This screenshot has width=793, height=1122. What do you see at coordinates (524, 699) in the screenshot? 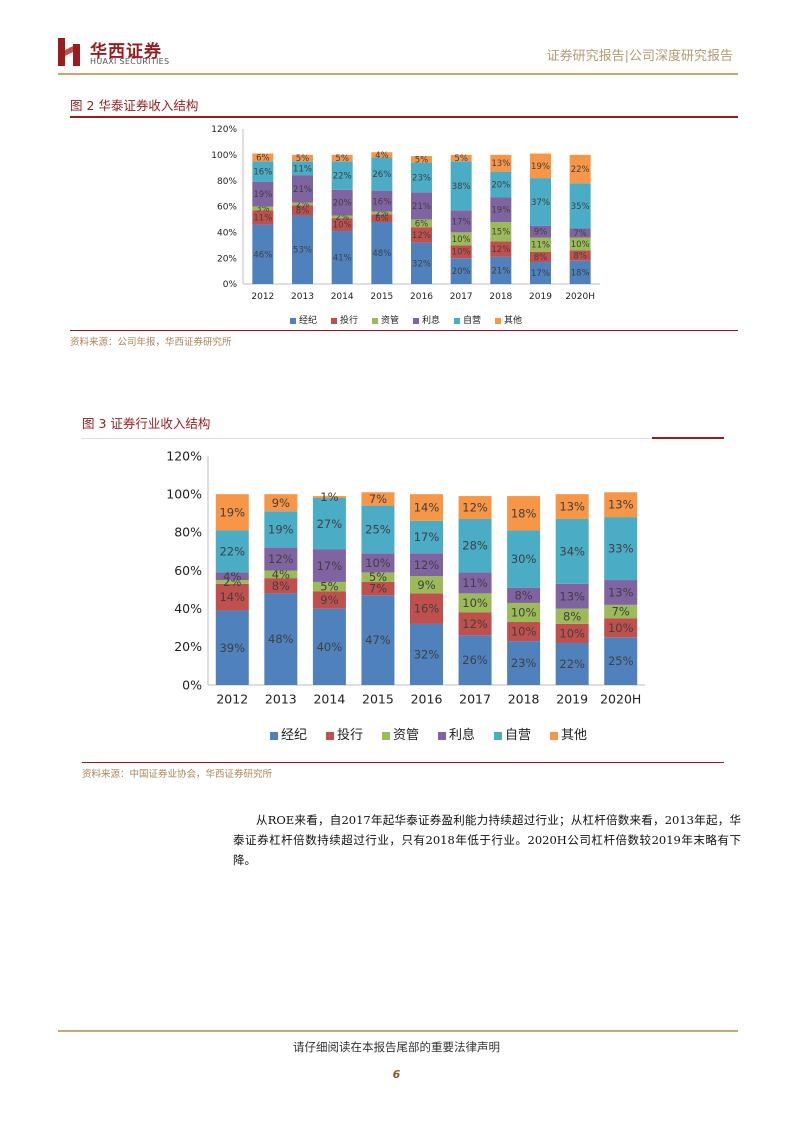
I see `fig3-x-tick-label: 2018` at bounding box center [524, 699].